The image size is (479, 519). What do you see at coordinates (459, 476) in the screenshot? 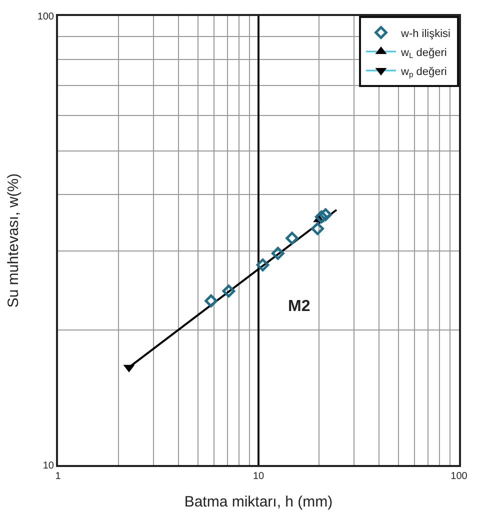
I see `x-tick-label: 100` at bounding box center [459, 476].